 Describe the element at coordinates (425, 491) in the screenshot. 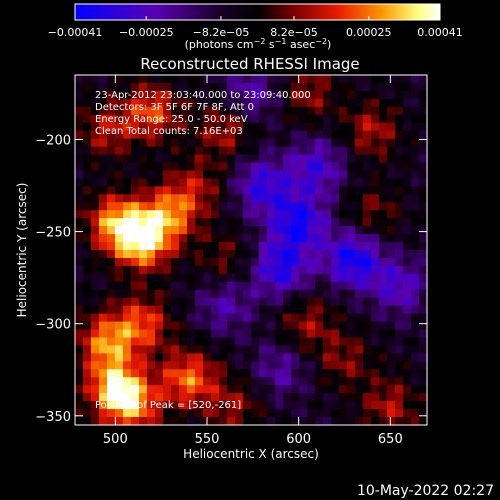

I see `footer-timestamp: 10-May-2022 02:27` at that location.